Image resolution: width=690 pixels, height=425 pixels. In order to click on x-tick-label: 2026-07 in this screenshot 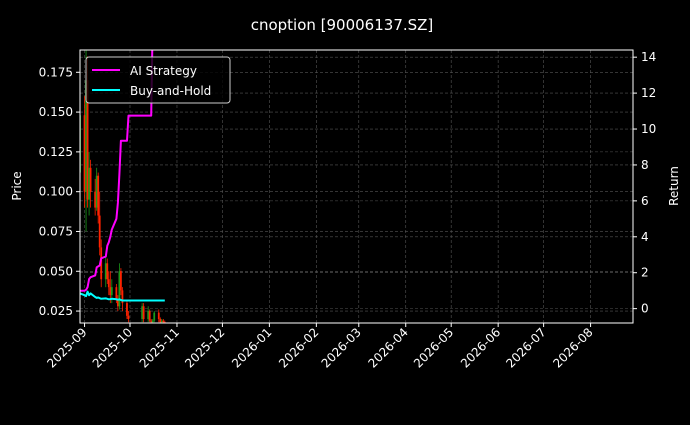, I will do `click(525, 347)`.